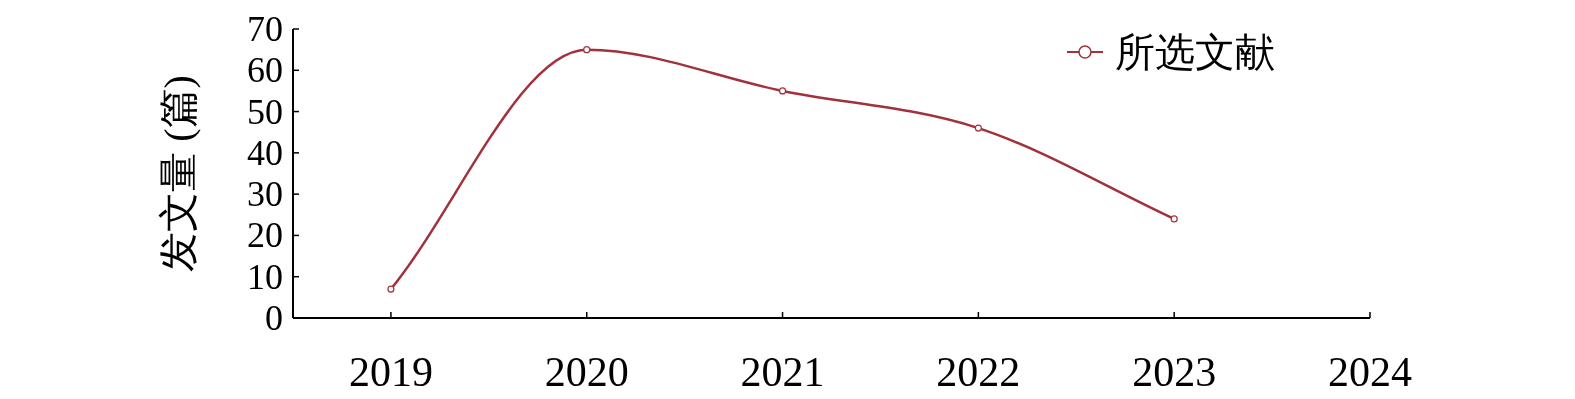  I want to click on y-tick-label: 0, so click(274, 318).